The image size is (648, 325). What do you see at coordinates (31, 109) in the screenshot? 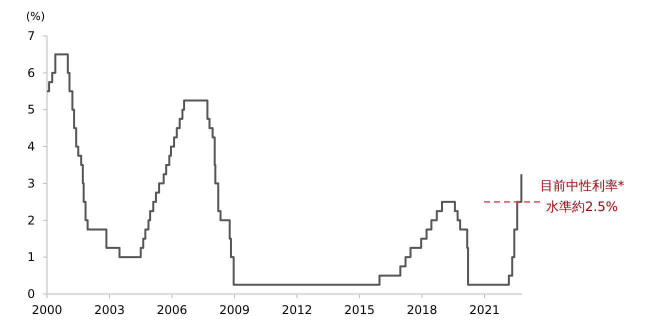
I see `y-tick-label: 5` at bounding box center [31, 109].